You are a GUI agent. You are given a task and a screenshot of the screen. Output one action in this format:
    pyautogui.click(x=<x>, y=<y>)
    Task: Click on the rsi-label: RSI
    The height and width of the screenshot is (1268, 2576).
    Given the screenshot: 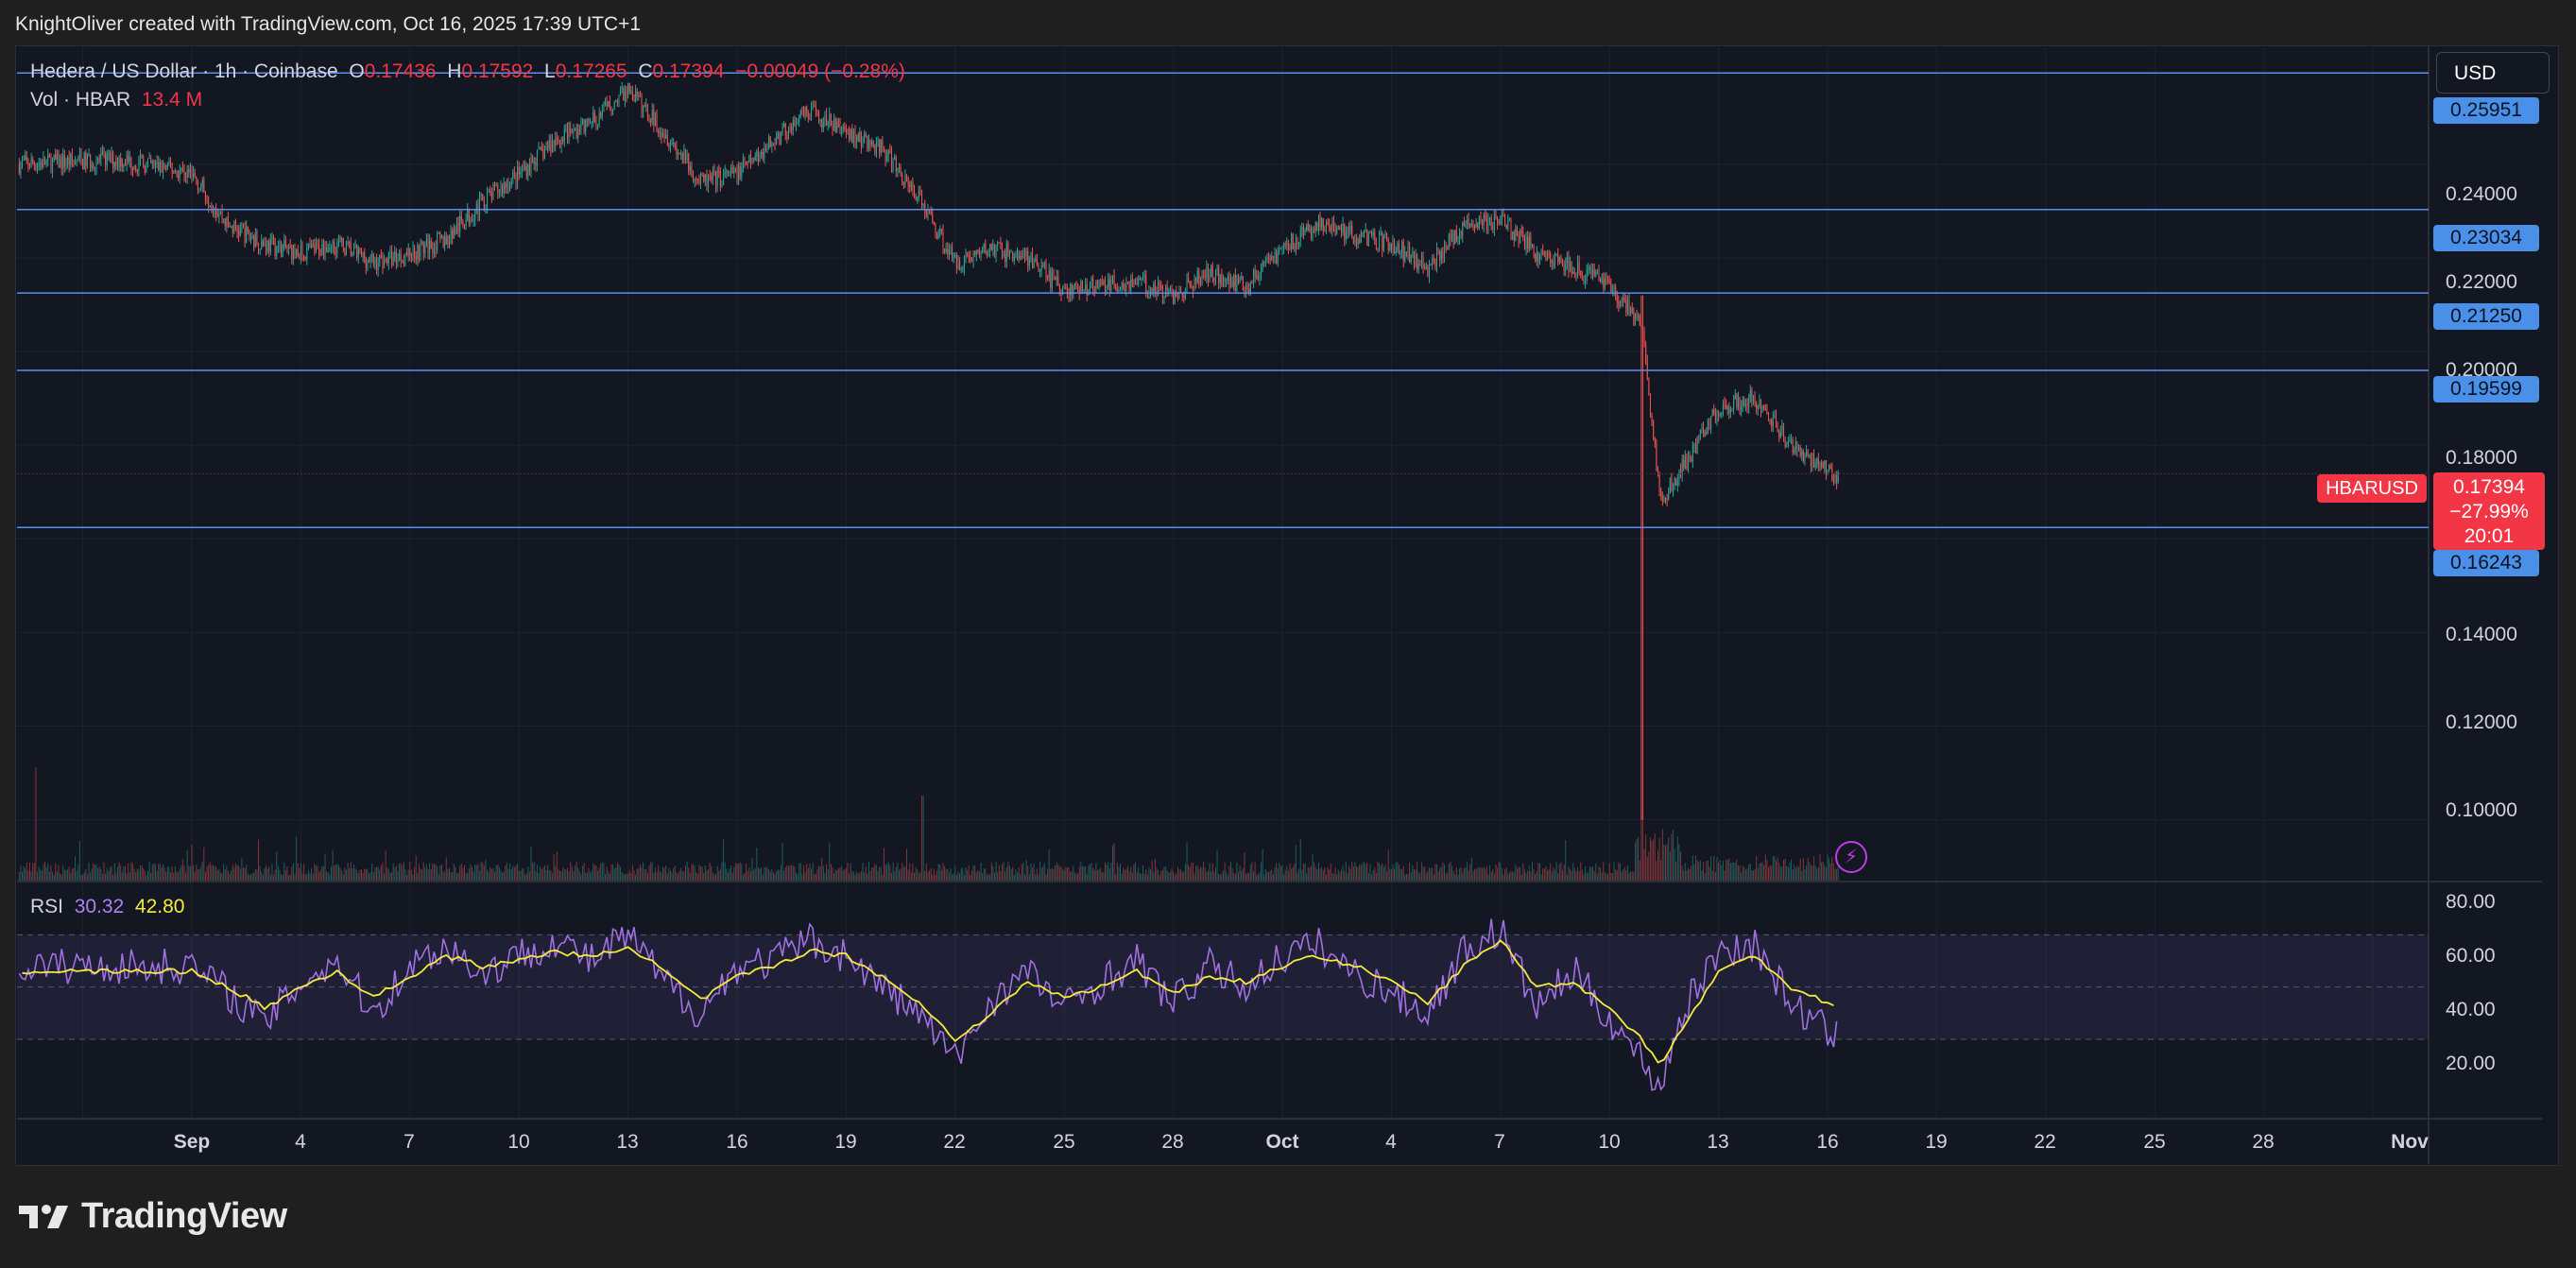 What is the action you would take?
    pyautogui.click(x=47, y=906)
    